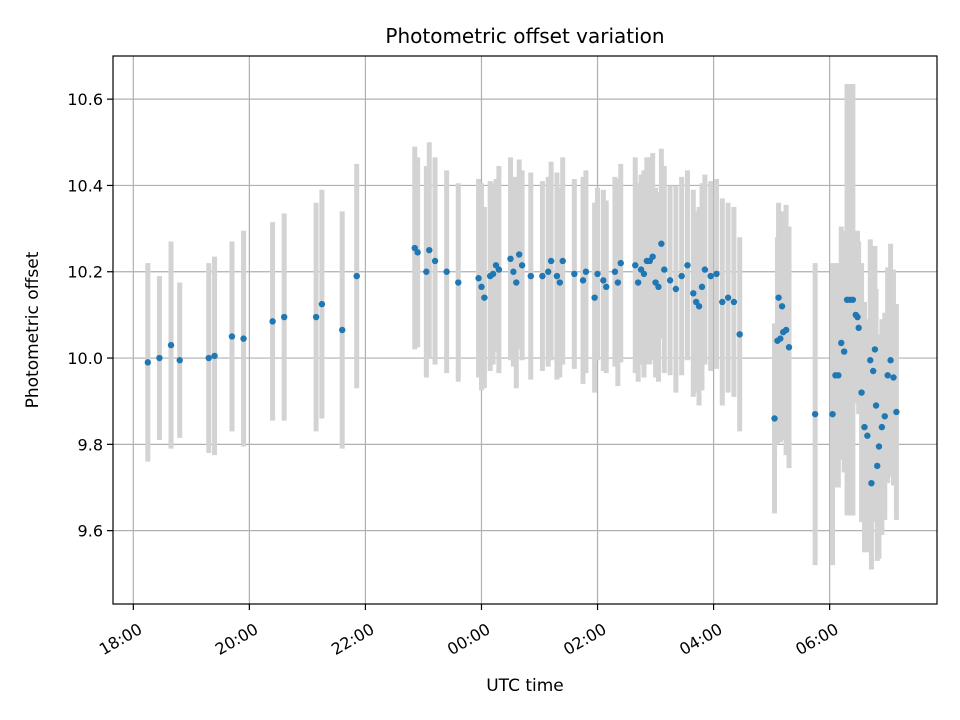 This screenshot has height=720, width=960. Describe the element at coordinates (33, 329) in the screenshot. I see `y-axis-label: Photometric offset` at that location.